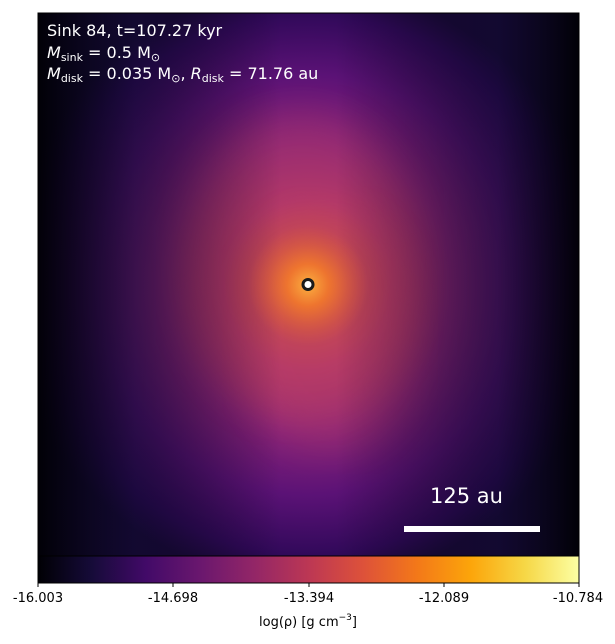 The width and height of the screenshot is (615, 644). I want to click on colorbar-label-prefix: log(ρ) [g cm, so click(299, 622).